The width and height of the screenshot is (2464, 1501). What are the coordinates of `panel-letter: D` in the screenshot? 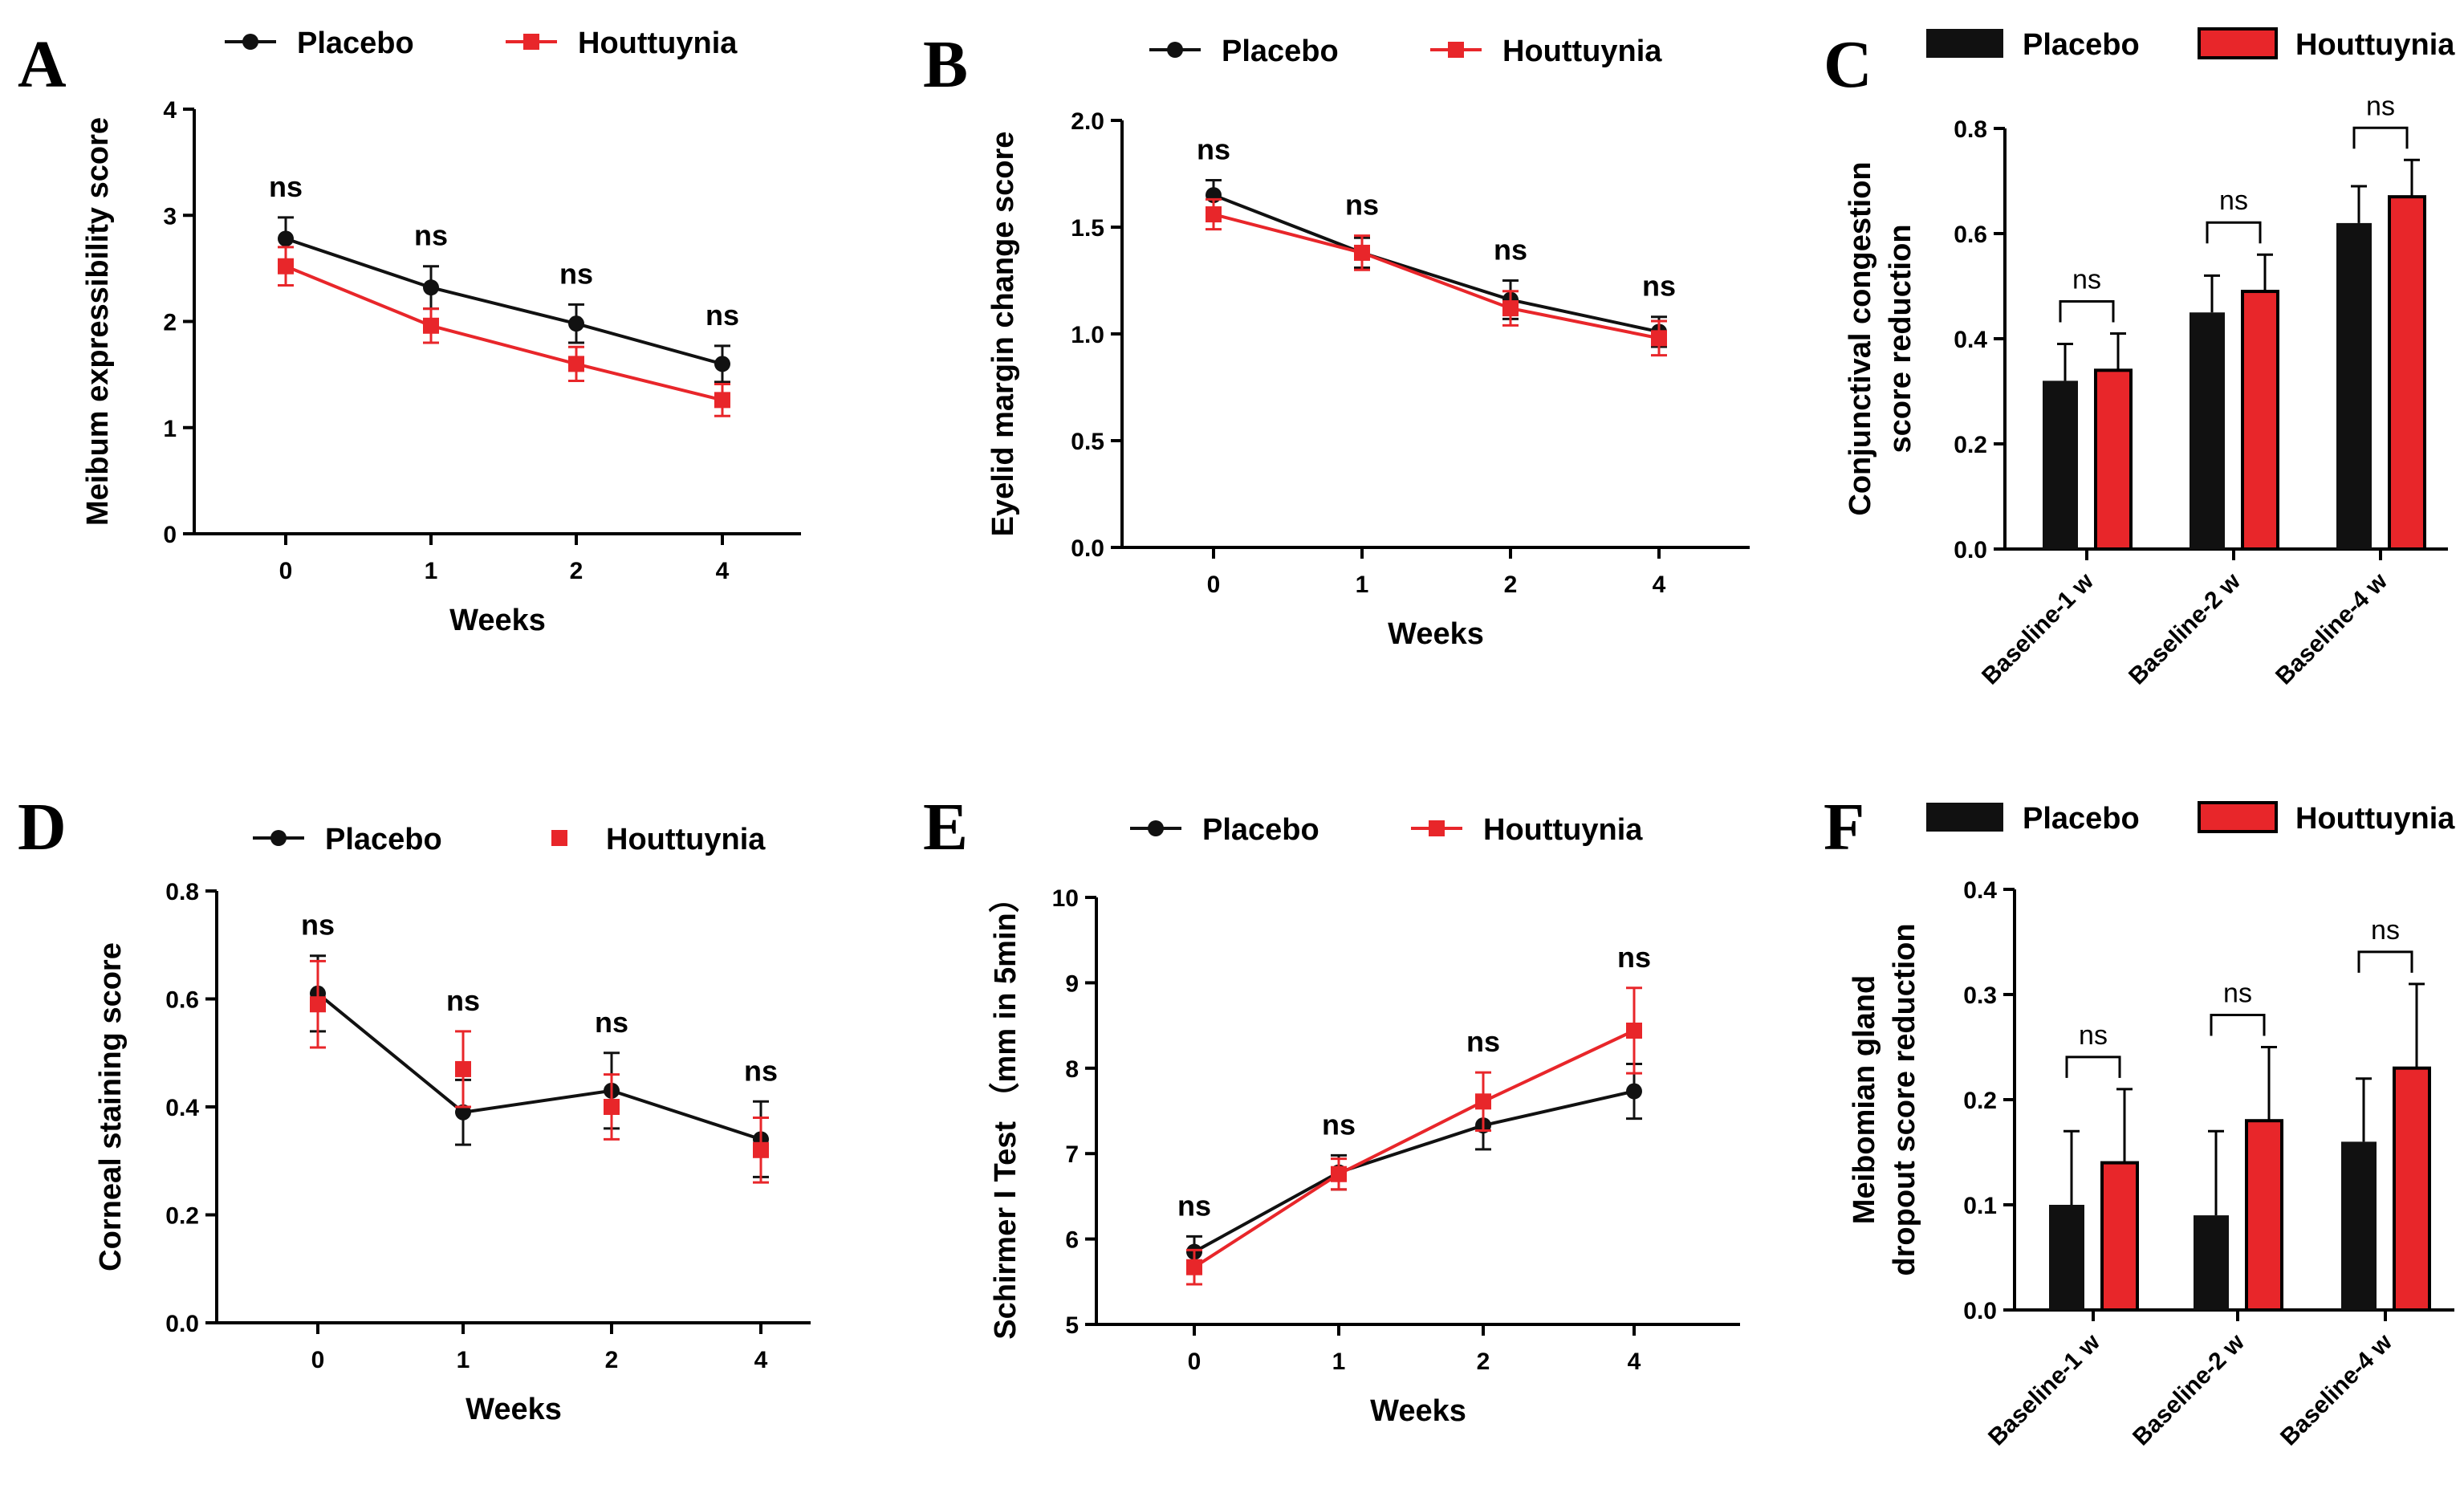 It's located at (43, 827).